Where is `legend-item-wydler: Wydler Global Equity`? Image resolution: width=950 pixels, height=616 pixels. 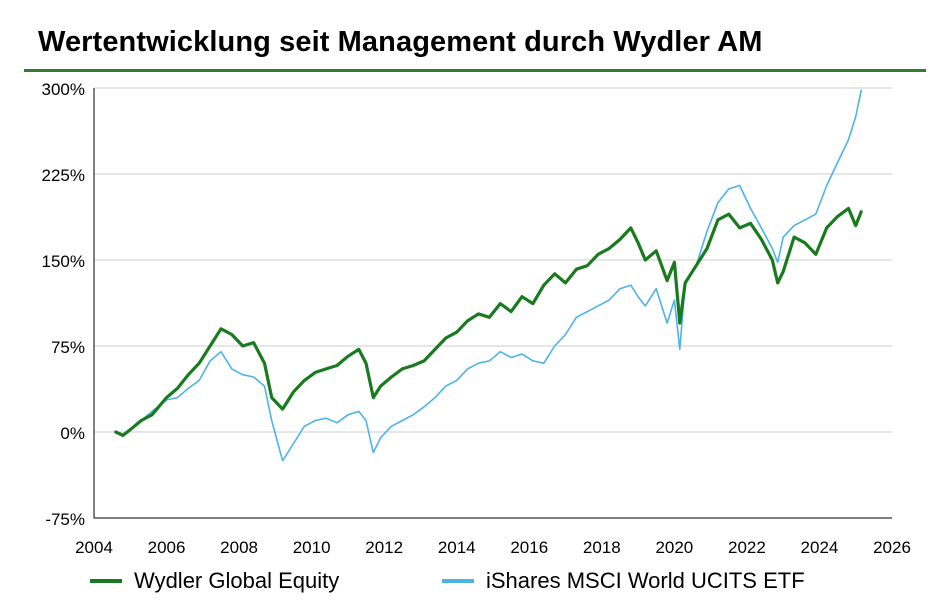
legend-item-wydler: Wydler Global Equity is located at coordinates (214, 581).